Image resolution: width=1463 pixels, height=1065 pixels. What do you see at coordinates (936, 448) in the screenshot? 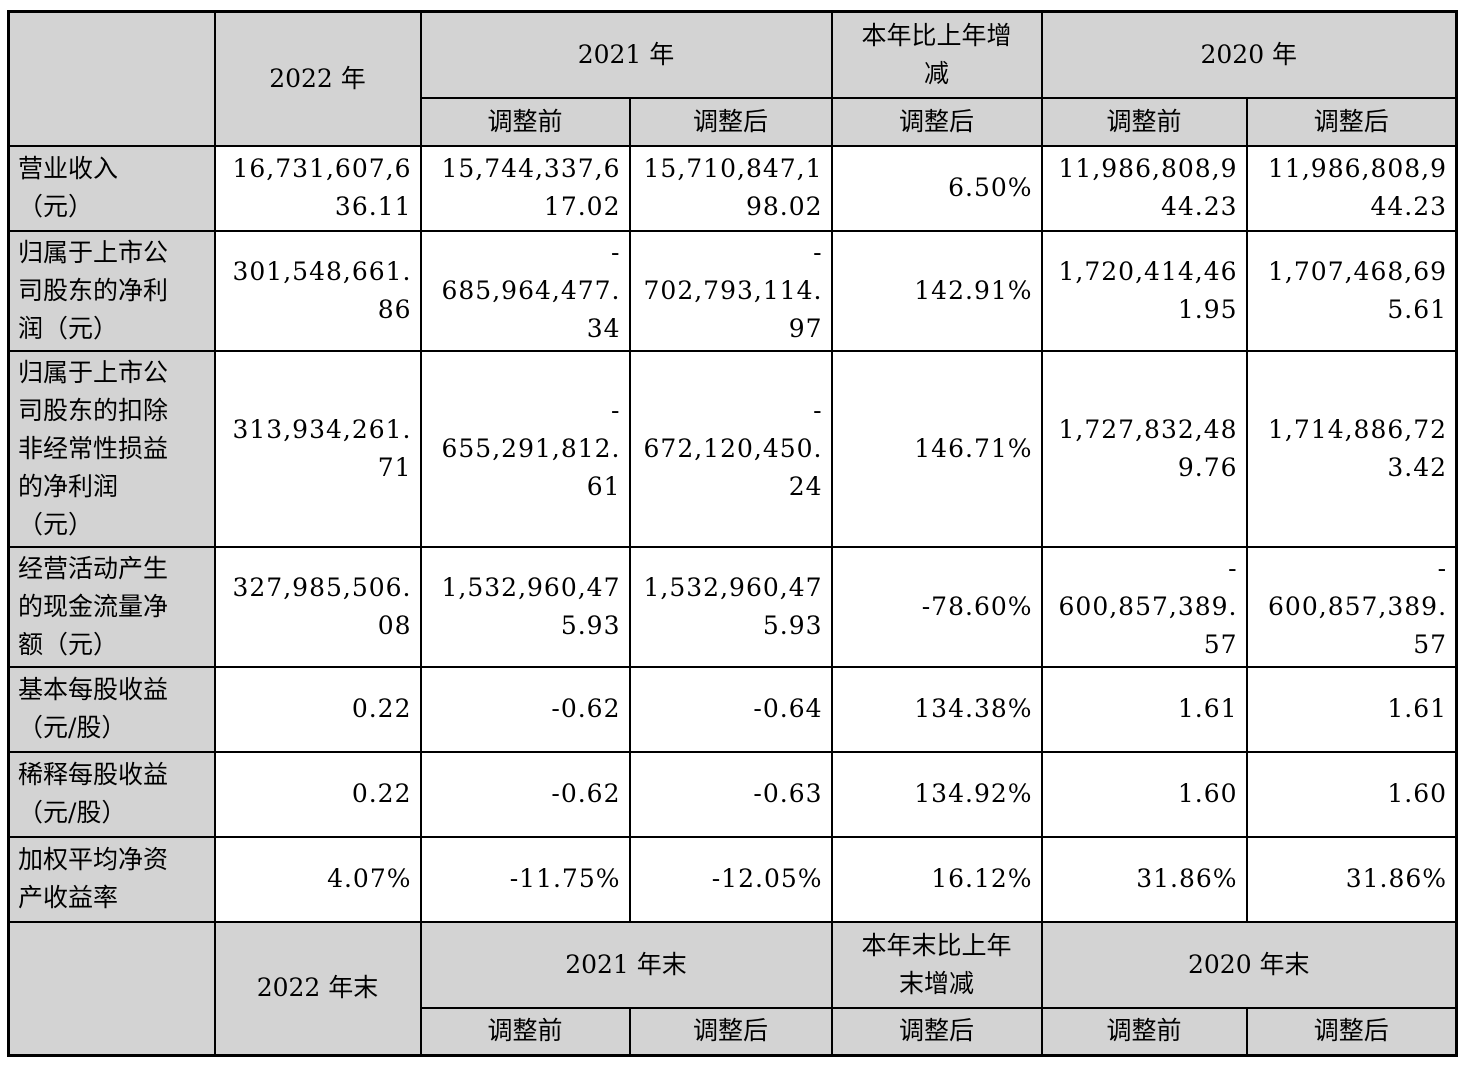
I see `data-cell: 146.71%` at bounding box center [936, 448].